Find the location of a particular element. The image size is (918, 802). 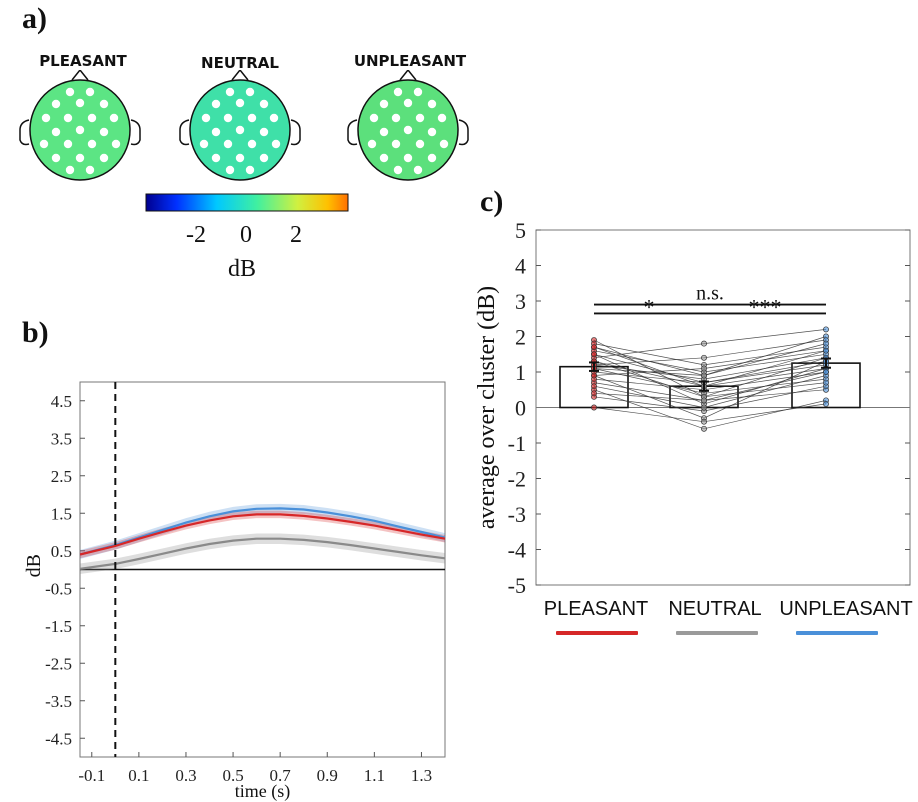

x-tick-label: 1.3 is located at coordinates (421, 775).